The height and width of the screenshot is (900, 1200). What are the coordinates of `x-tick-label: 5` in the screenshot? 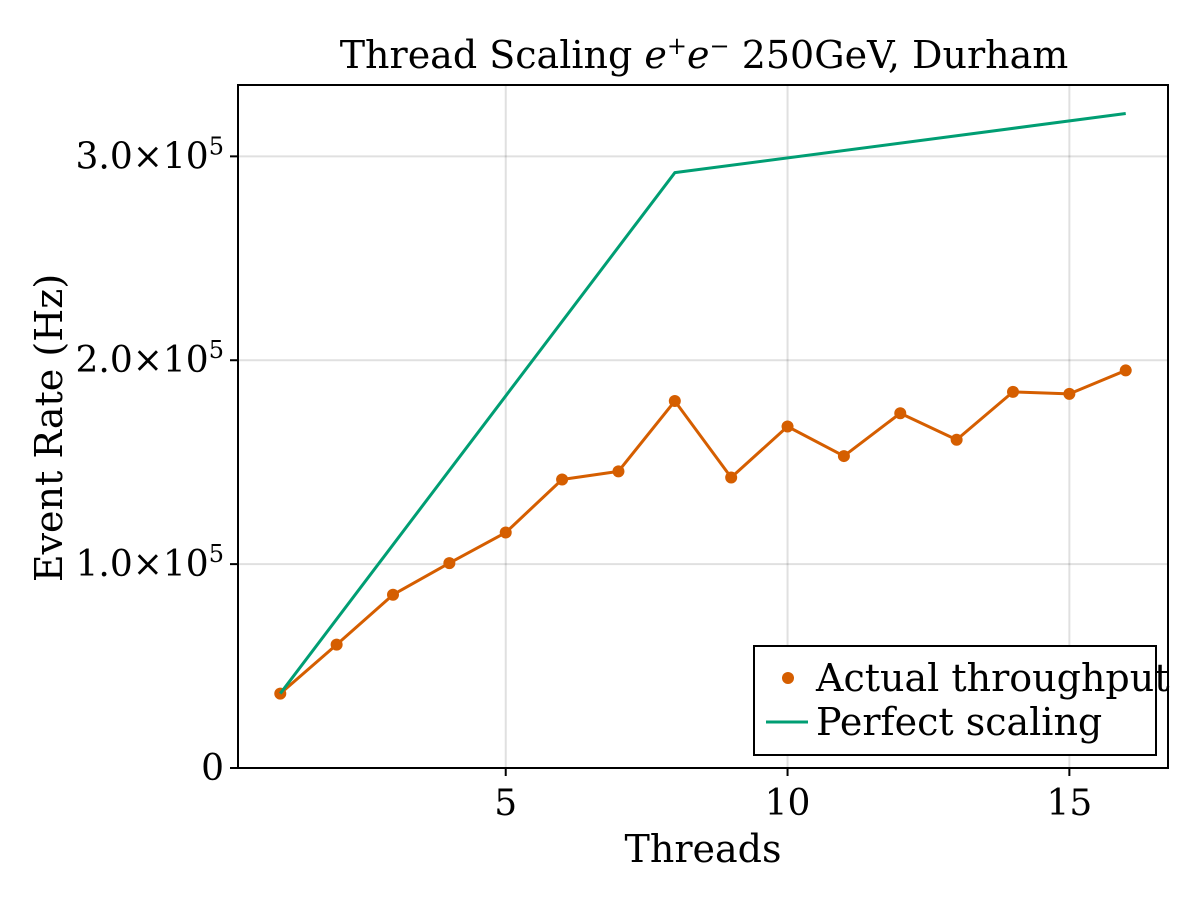 It's located at (505, 803).